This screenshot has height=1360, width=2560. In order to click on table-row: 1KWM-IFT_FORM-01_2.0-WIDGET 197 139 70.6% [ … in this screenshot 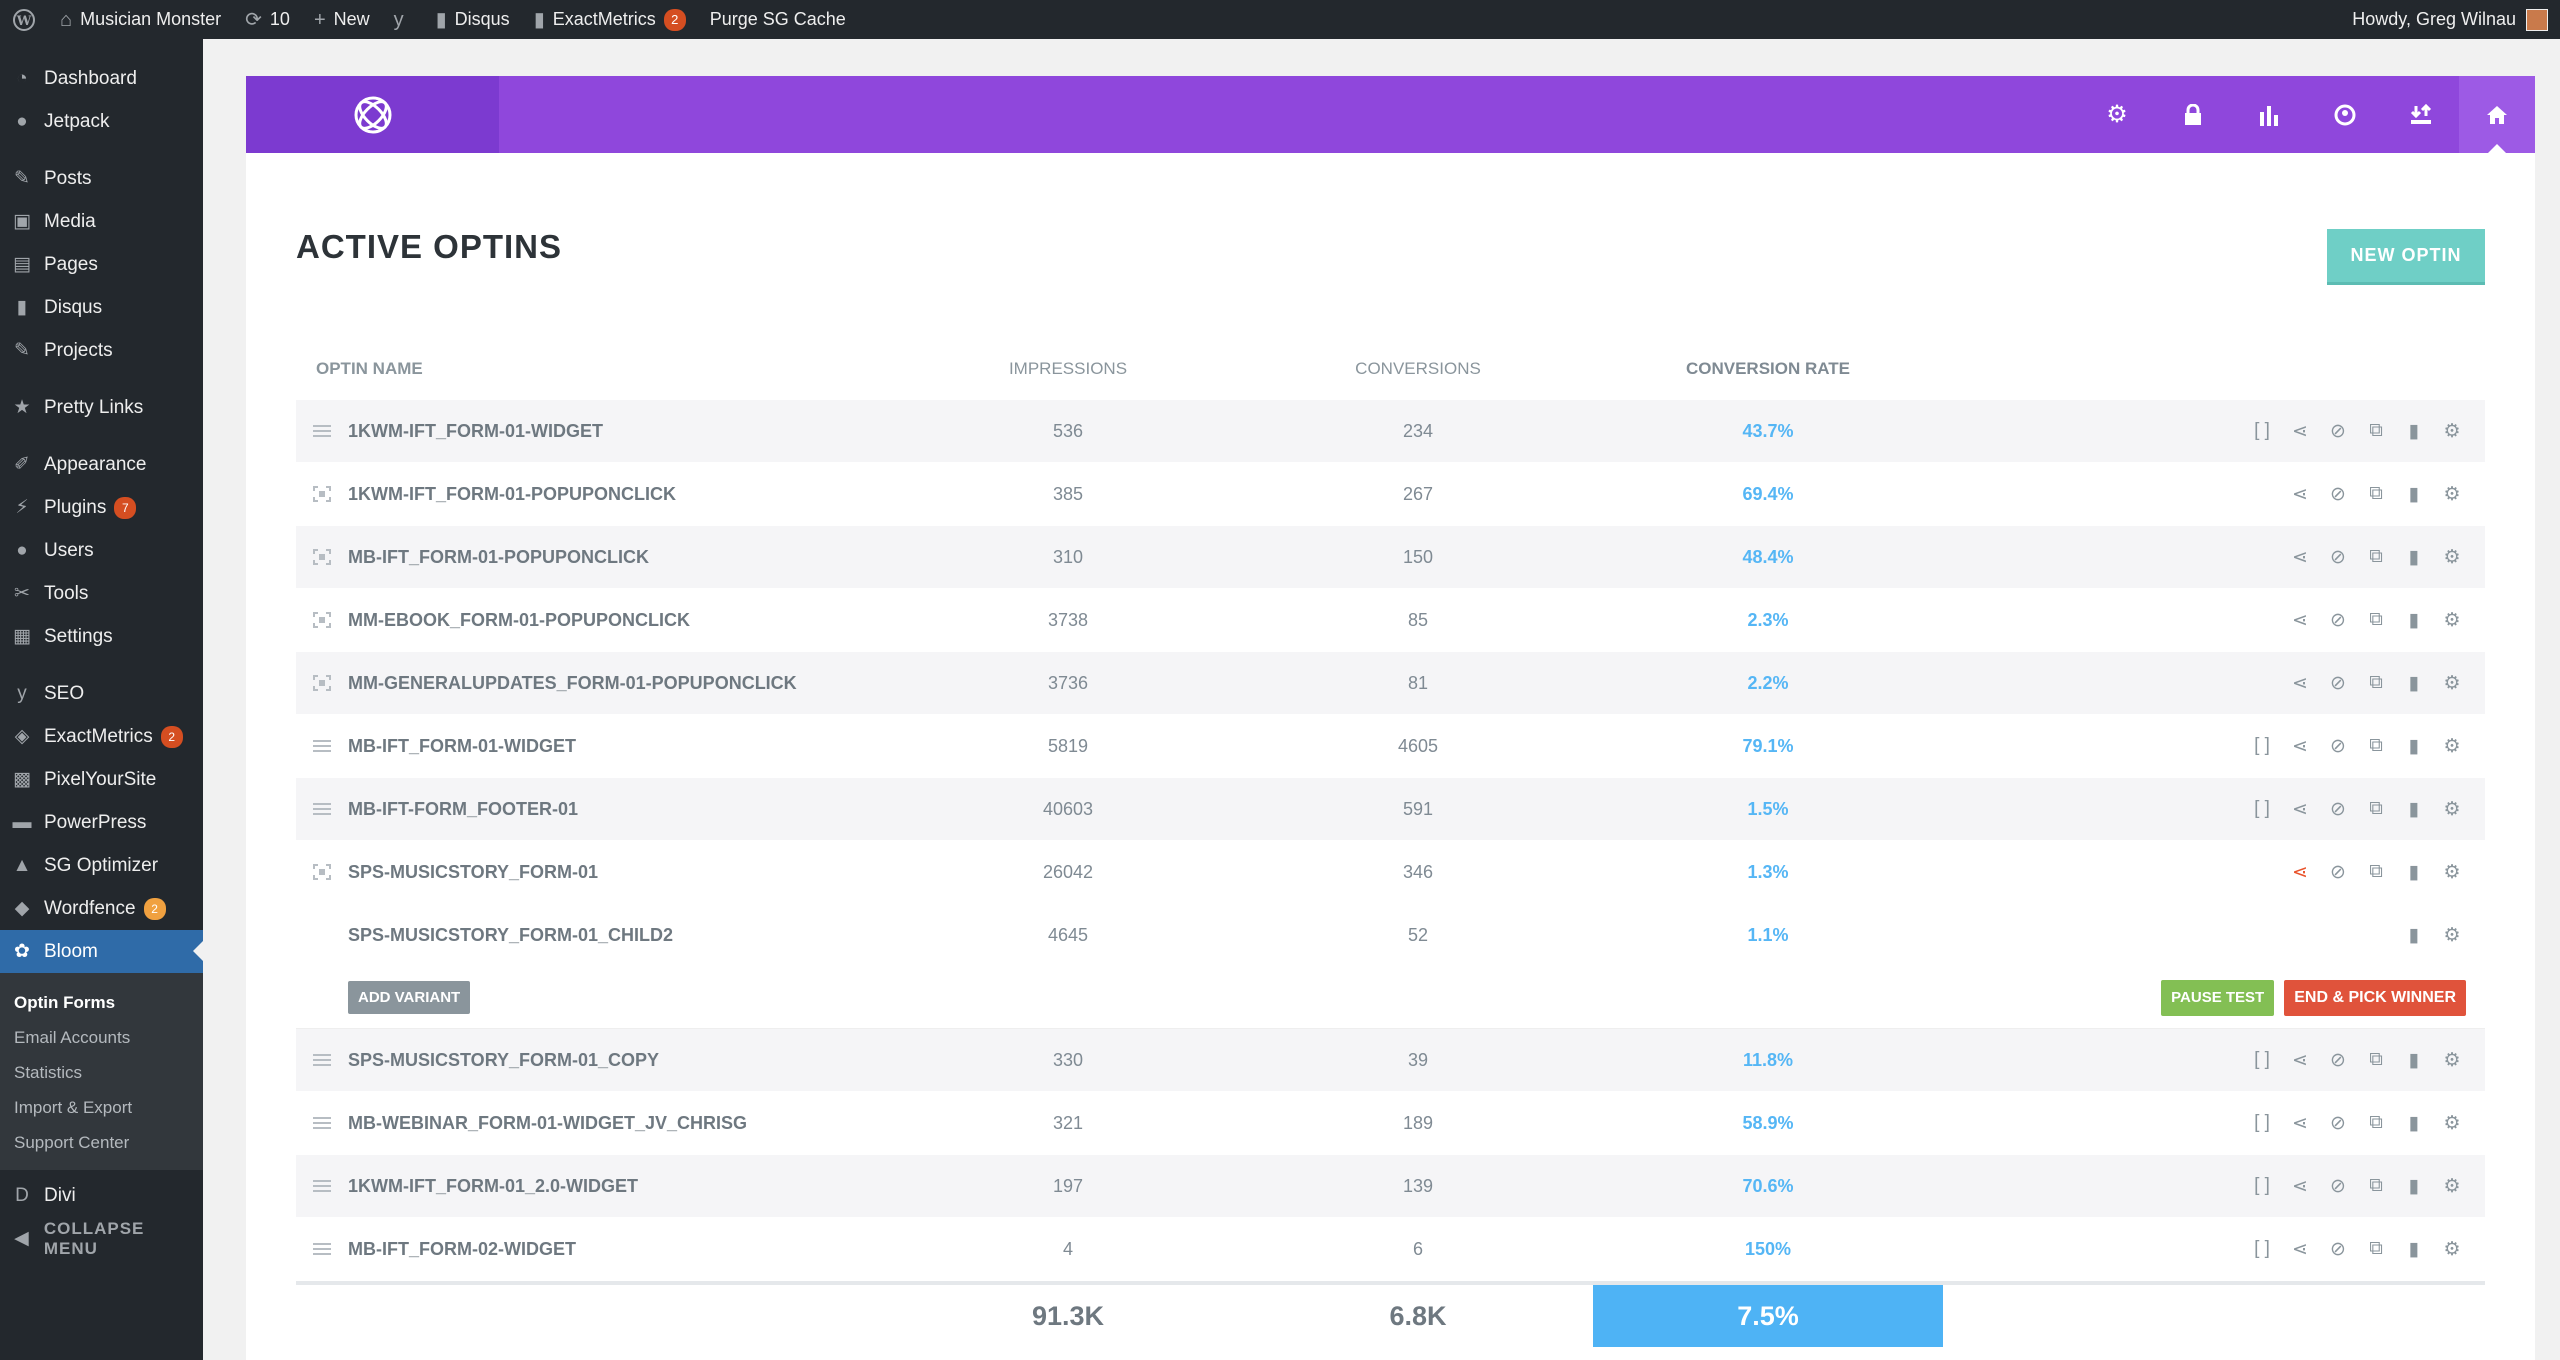, I will do `click(1390, 1186)`.